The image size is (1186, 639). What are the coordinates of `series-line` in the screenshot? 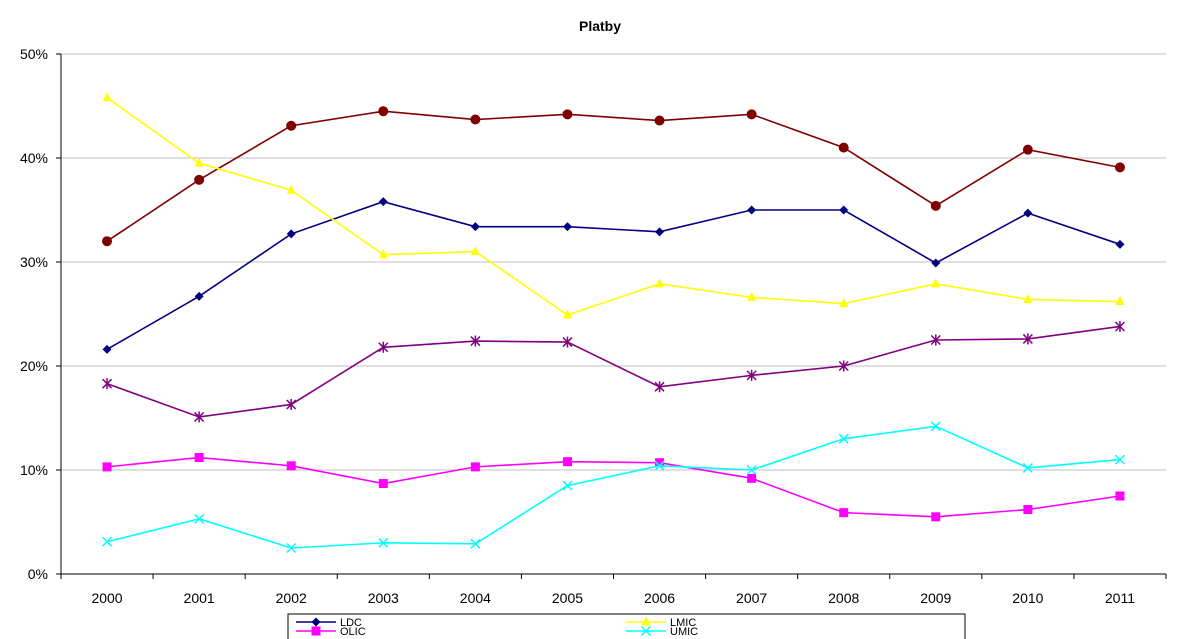 It's located at (613, 371).